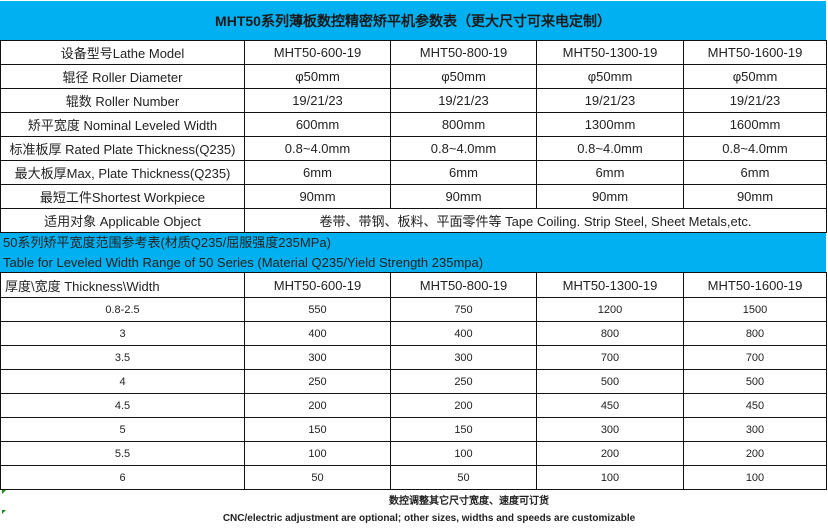 Image resolution: width=828 pixels, height=529 pixels. What do you see at coordinates (469, 501) in the screenshot?
I see `note-cn: 数控调整其它尺寸宽度、速度可订货` at bounding box center [469, 501].